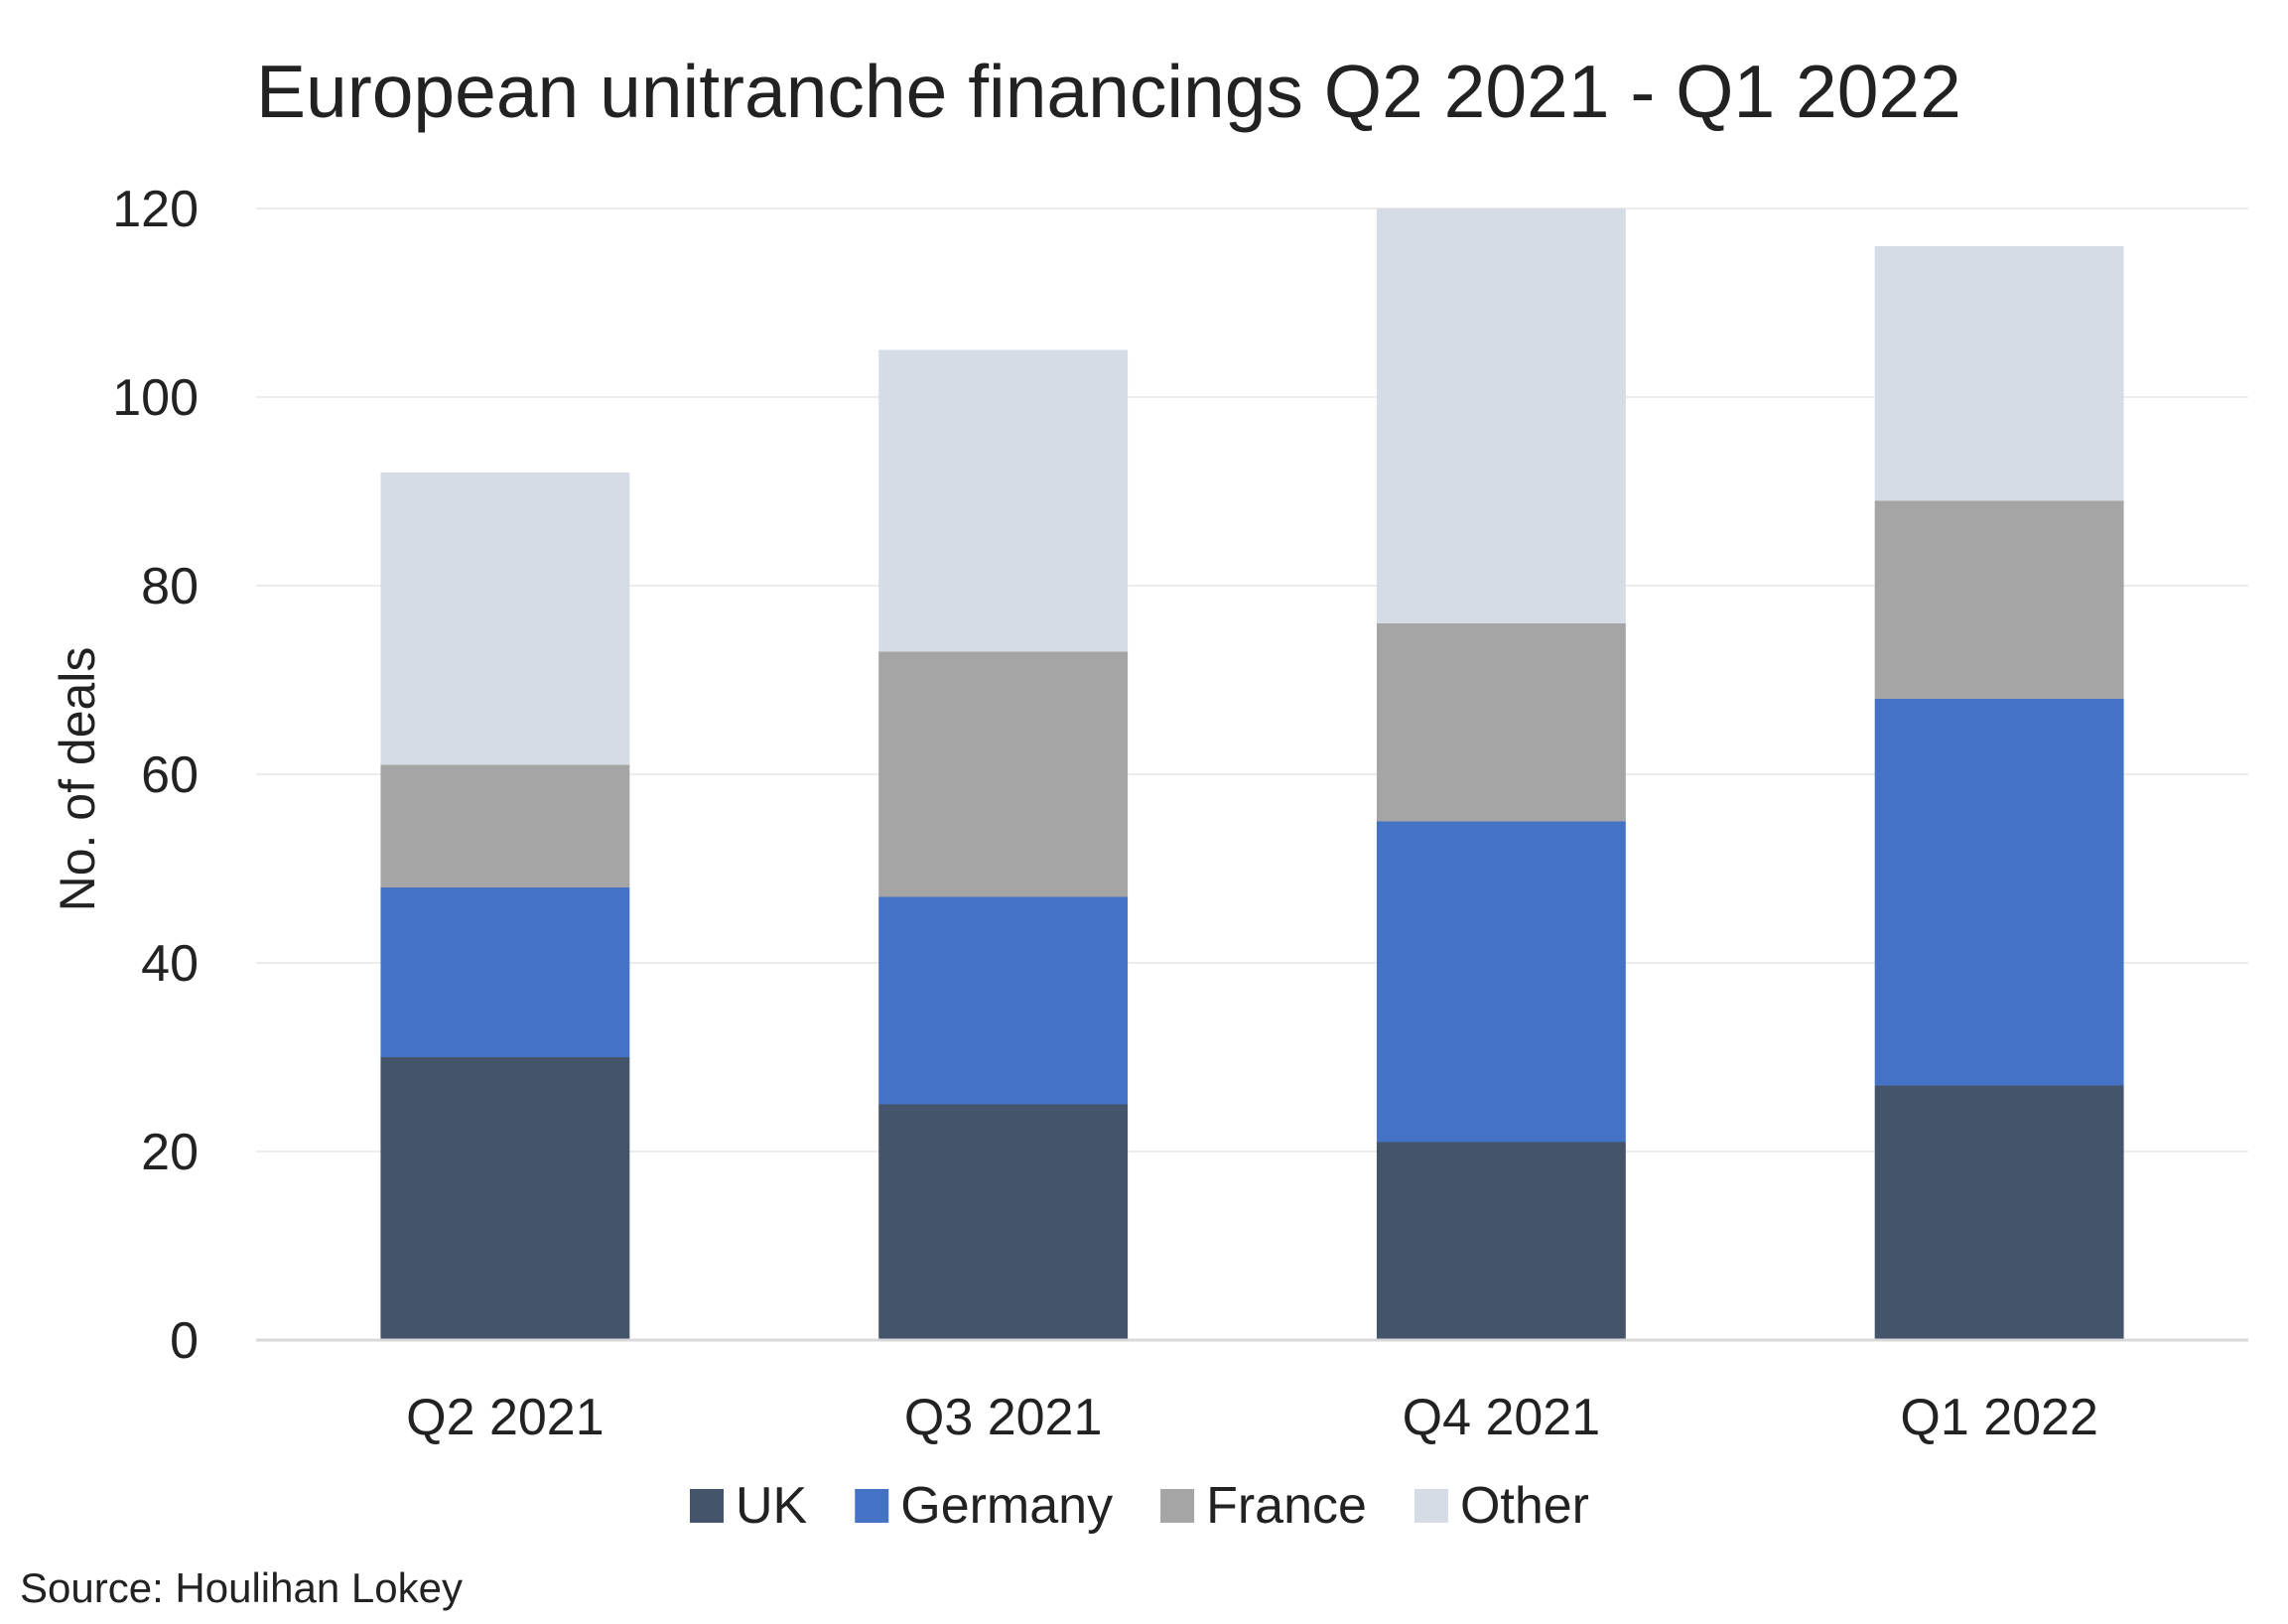  I want to click on y-tick-label: 60, so click(170, 775).